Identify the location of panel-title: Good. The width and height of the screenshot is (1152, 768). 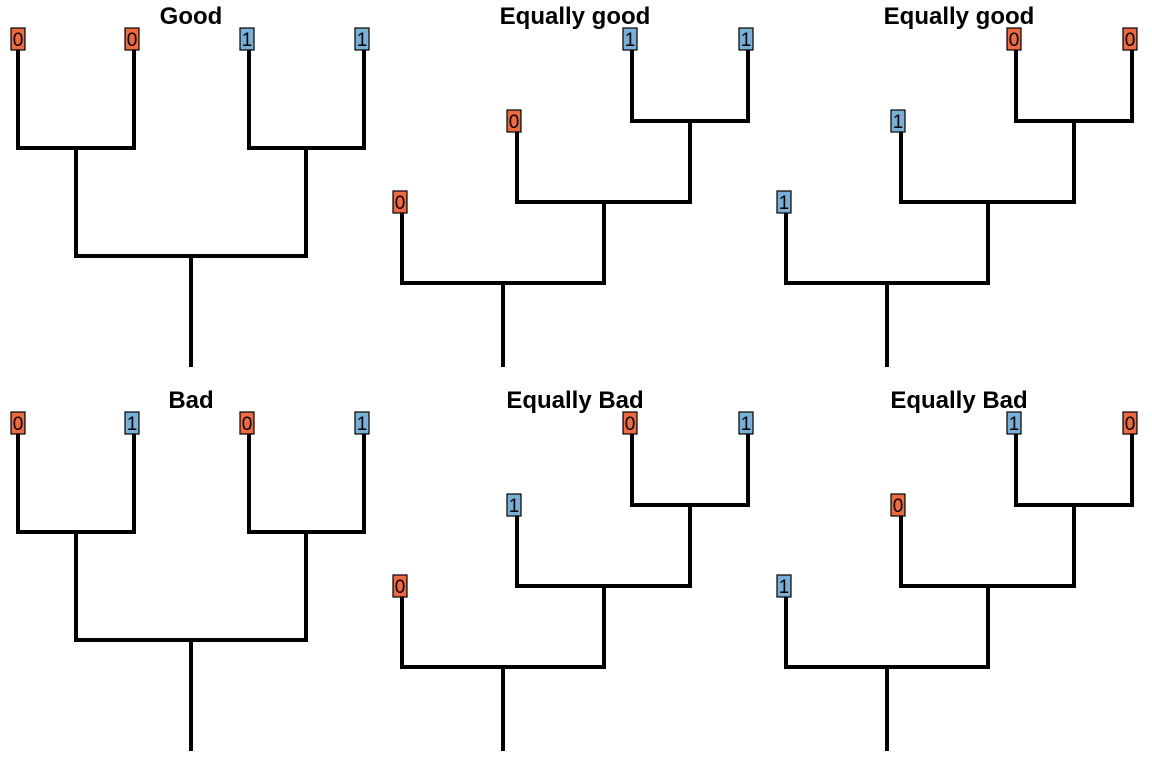
(191, 16).